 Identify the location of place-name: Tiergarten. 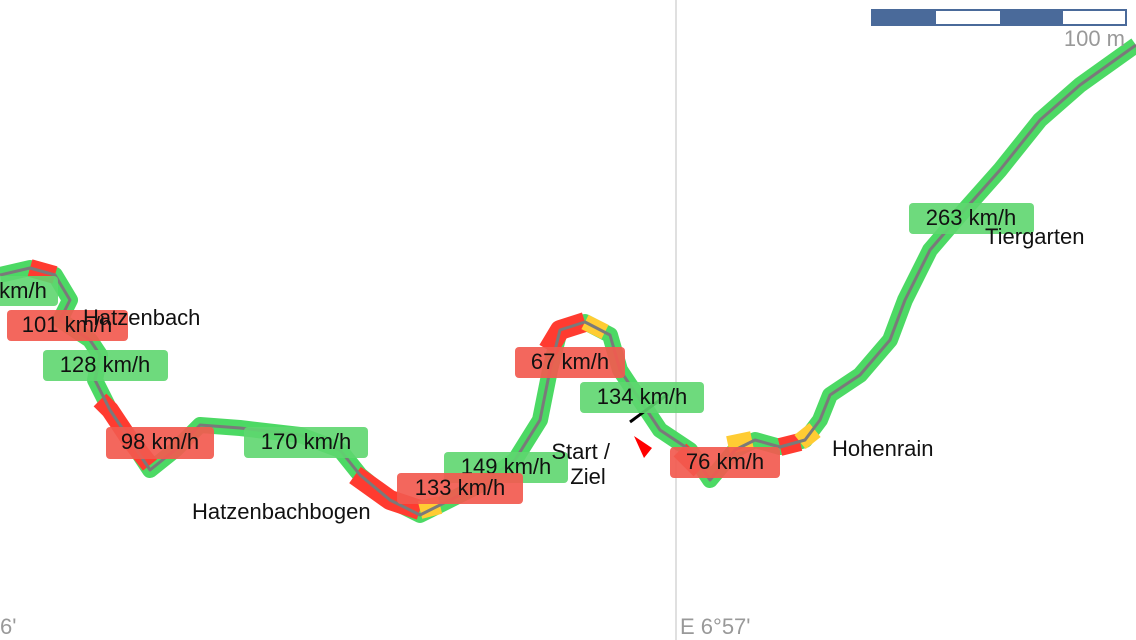
(1034, 236).